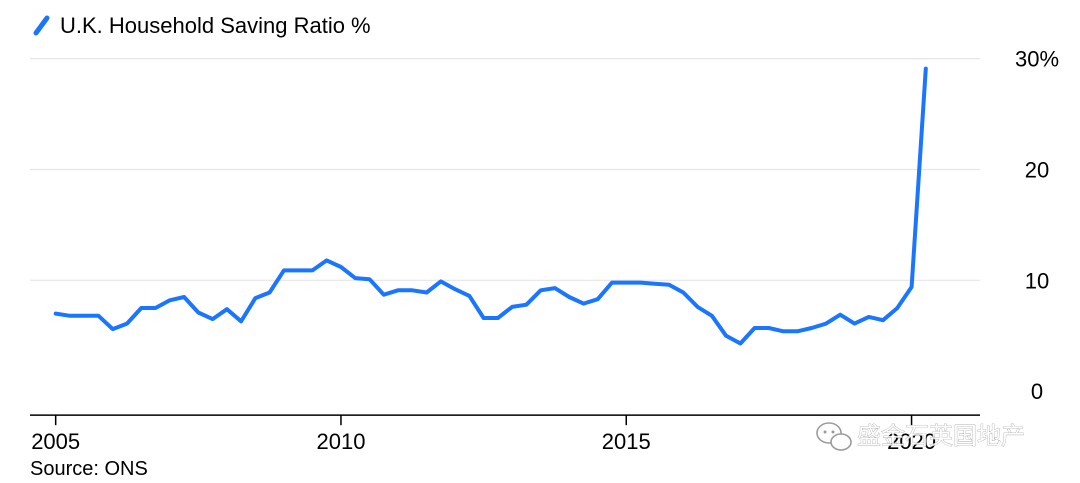  I want to click on x-tick-label: 2020, so click(911, 441).